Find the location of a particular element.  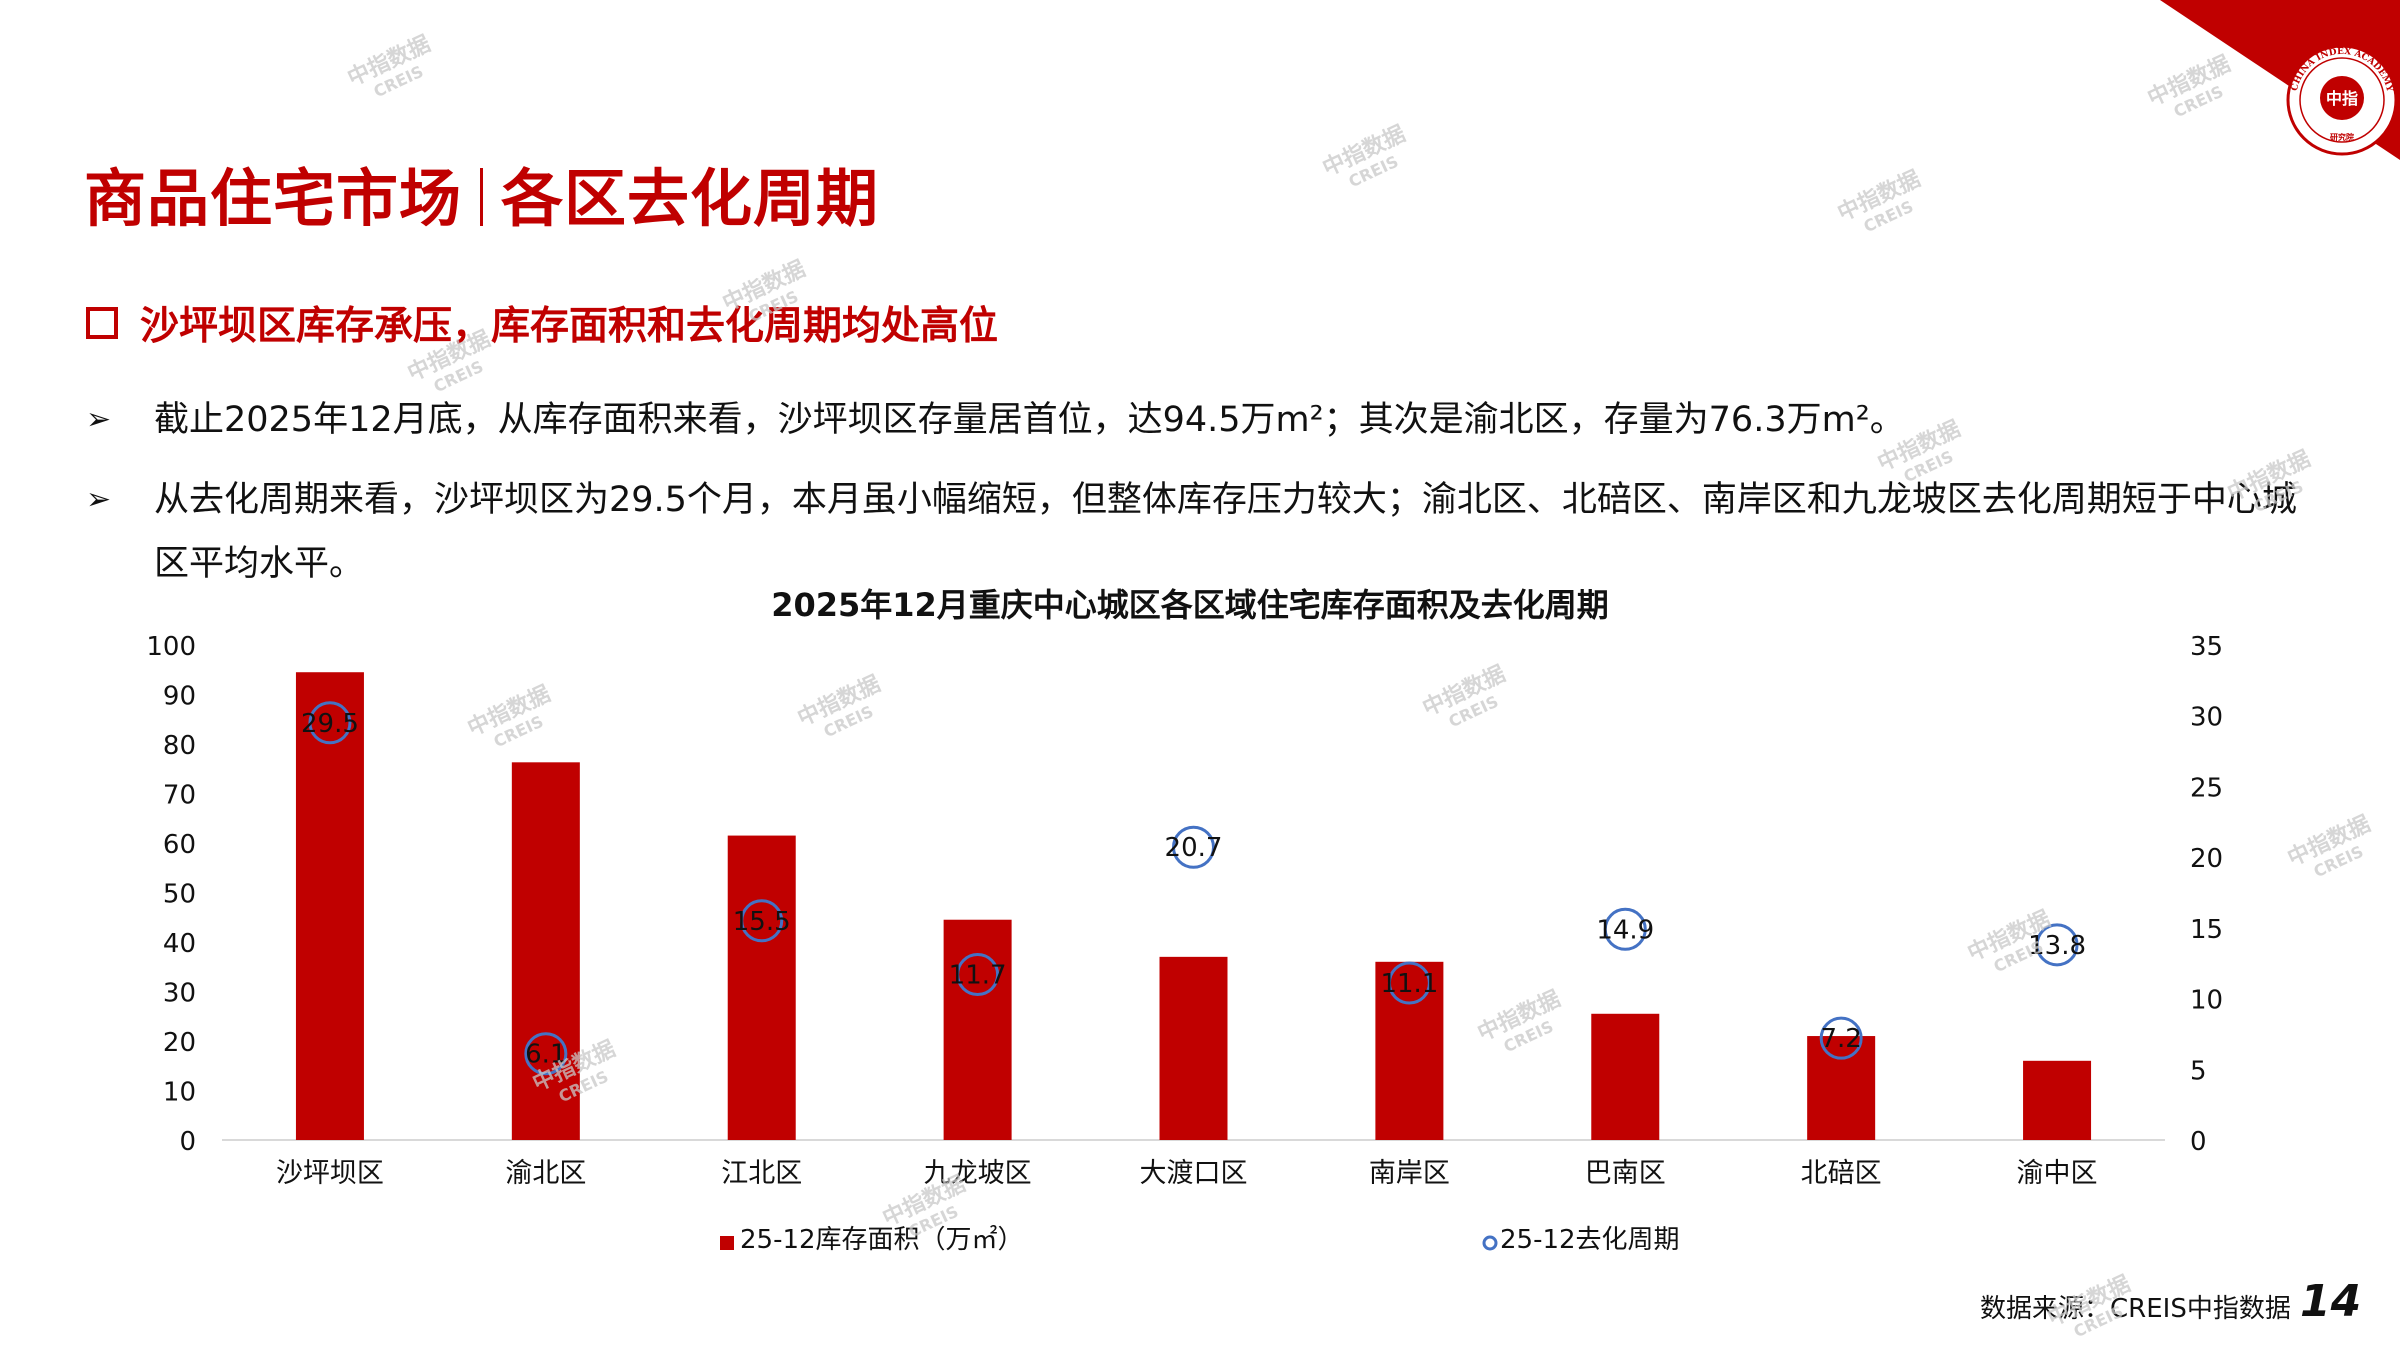

data-label: 14.9 is located at coordinates (1625, 930).